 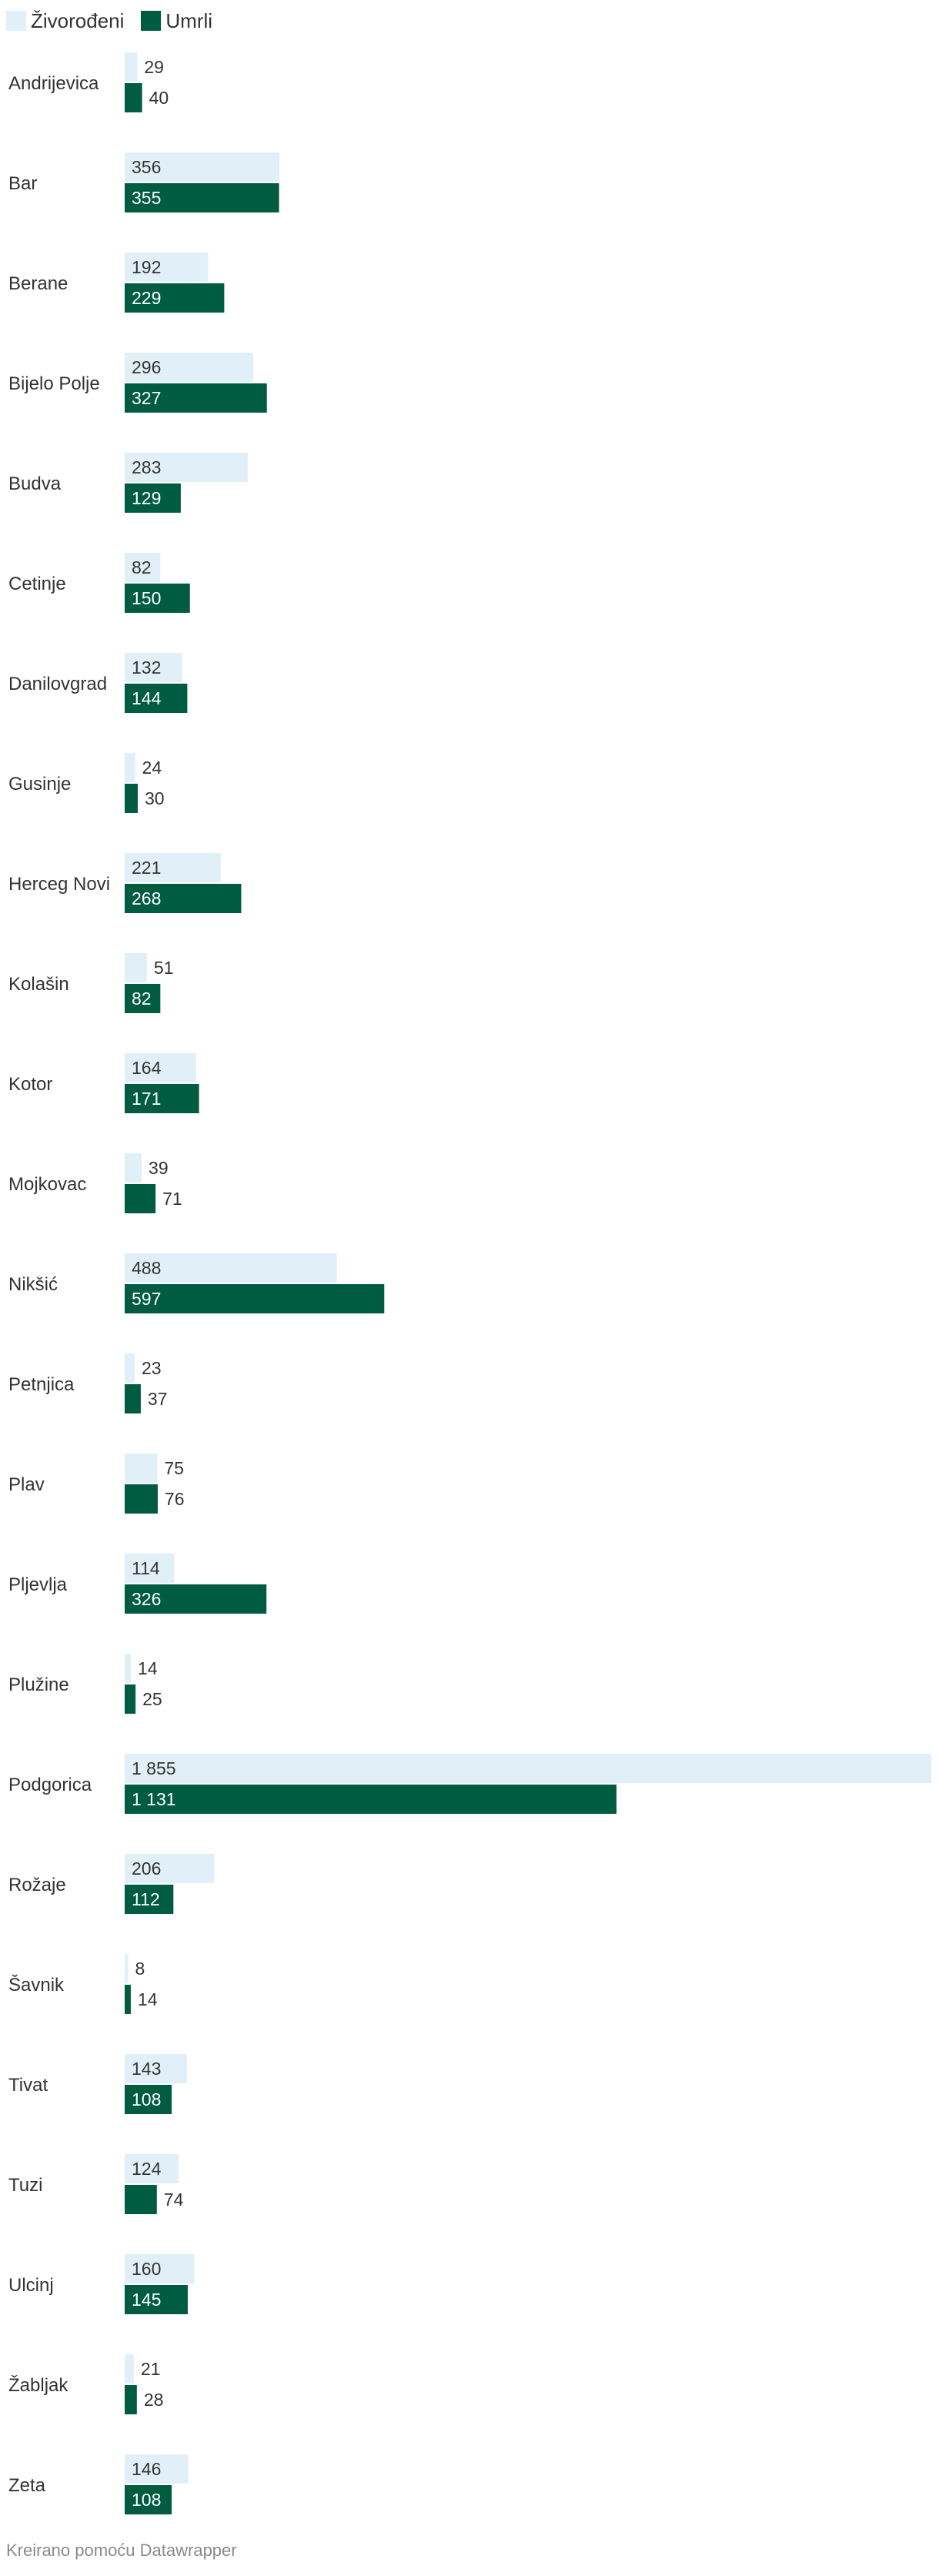 I want to click on category-label-kotor: Kotor, so click(x=30, y=1084).